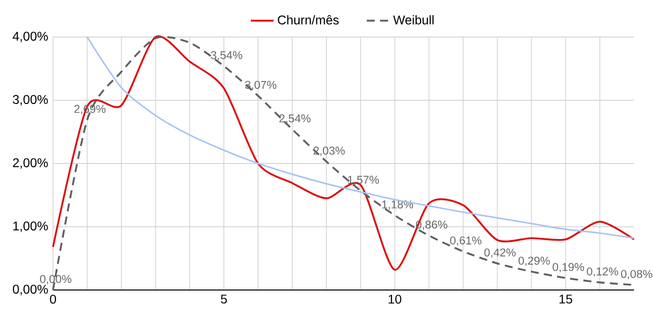 Image resolution: width=653 pixels, height=321 pixels. I want to click on data-label: 3,54%, so click(226, 55).